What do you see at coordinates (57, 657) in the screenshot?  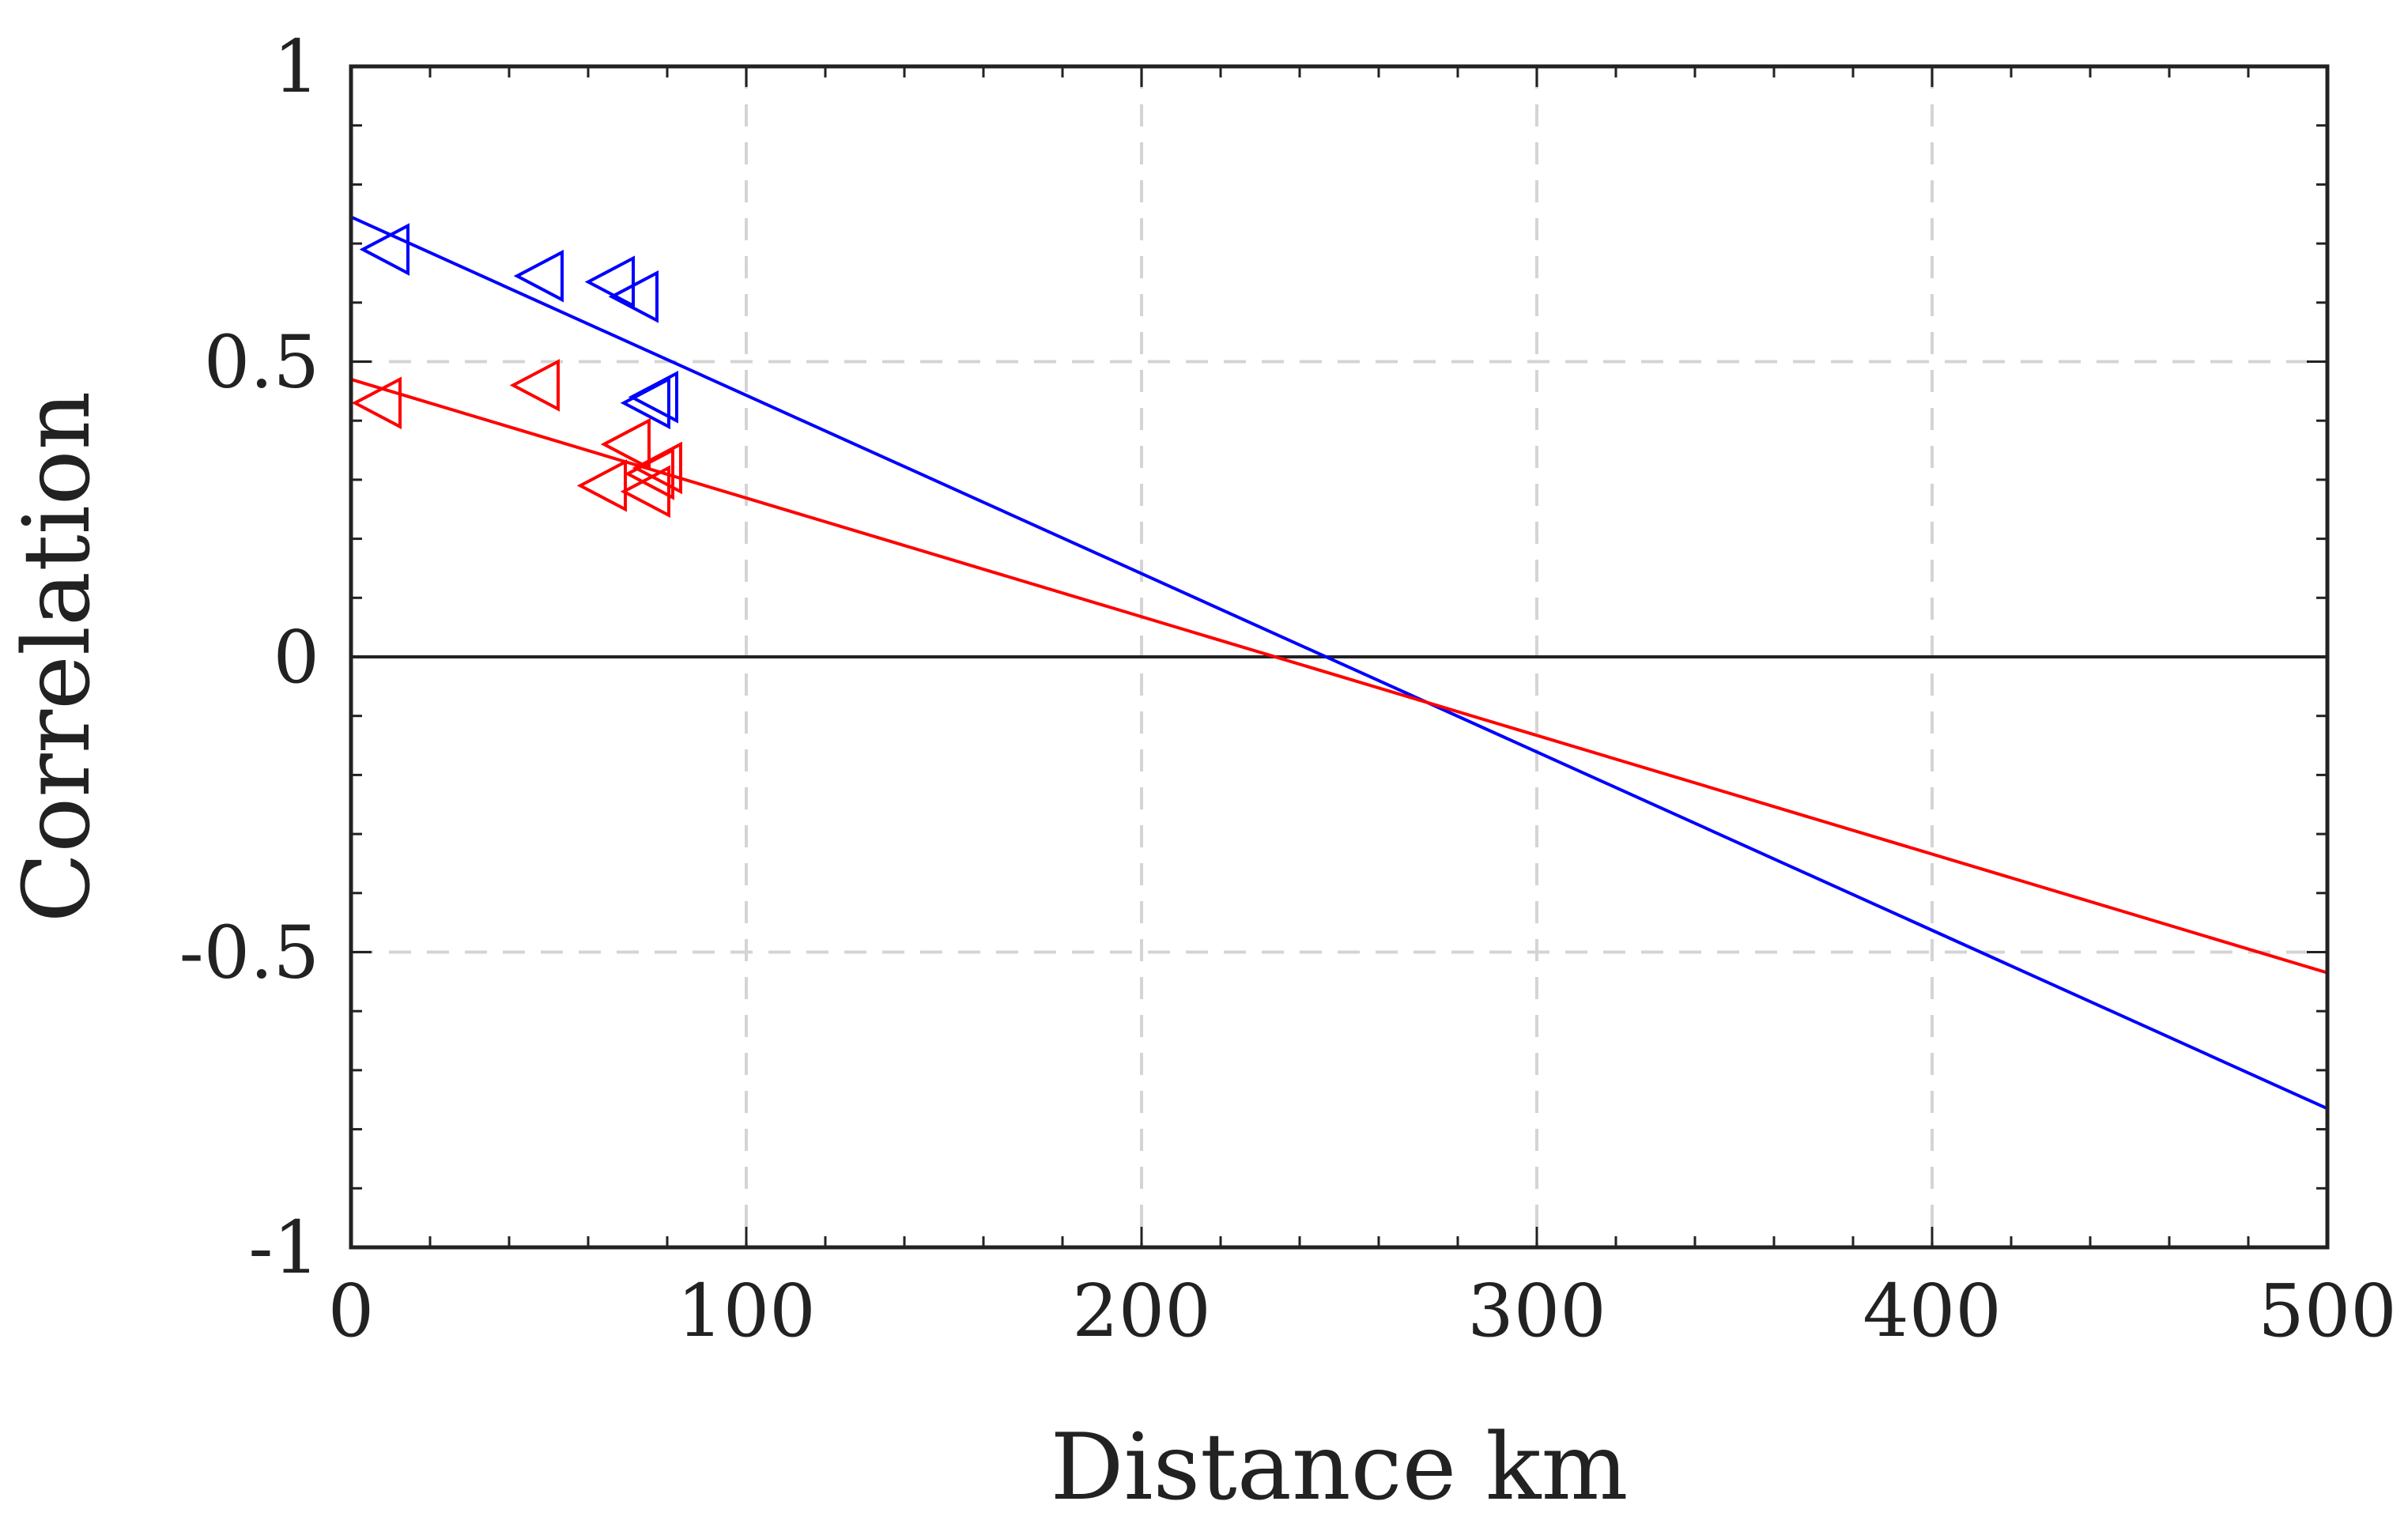 I see `y-axis-title: Correlation` at bounding box center [57, 657].